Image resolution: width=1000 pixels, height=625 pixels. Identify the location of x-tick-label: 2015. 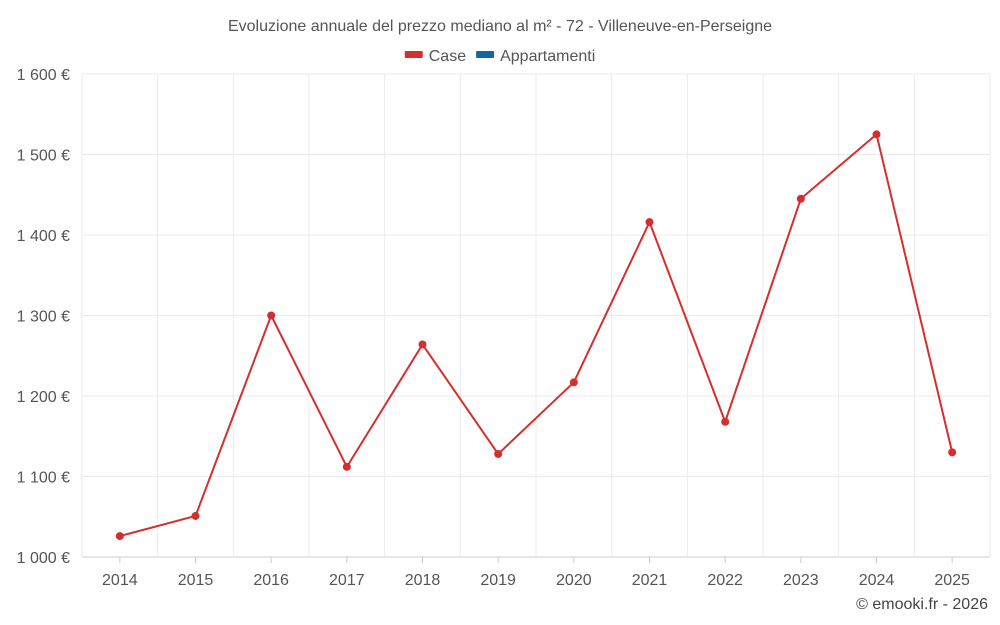
(196, 580).